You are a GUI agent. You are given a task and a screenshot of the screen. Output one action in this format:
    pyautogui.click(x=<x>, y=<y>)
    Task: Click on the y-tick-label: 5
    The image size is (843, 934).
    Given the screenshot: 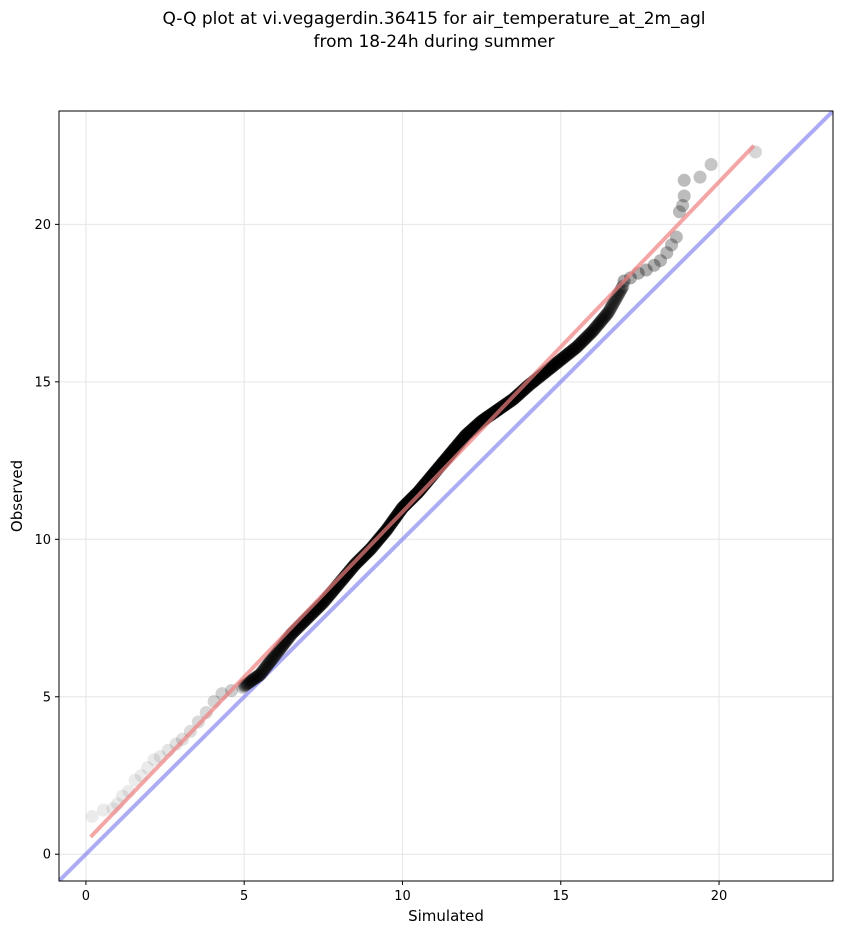 What is the action you would take?
    pyautogui.click(x=47, y=697)
    